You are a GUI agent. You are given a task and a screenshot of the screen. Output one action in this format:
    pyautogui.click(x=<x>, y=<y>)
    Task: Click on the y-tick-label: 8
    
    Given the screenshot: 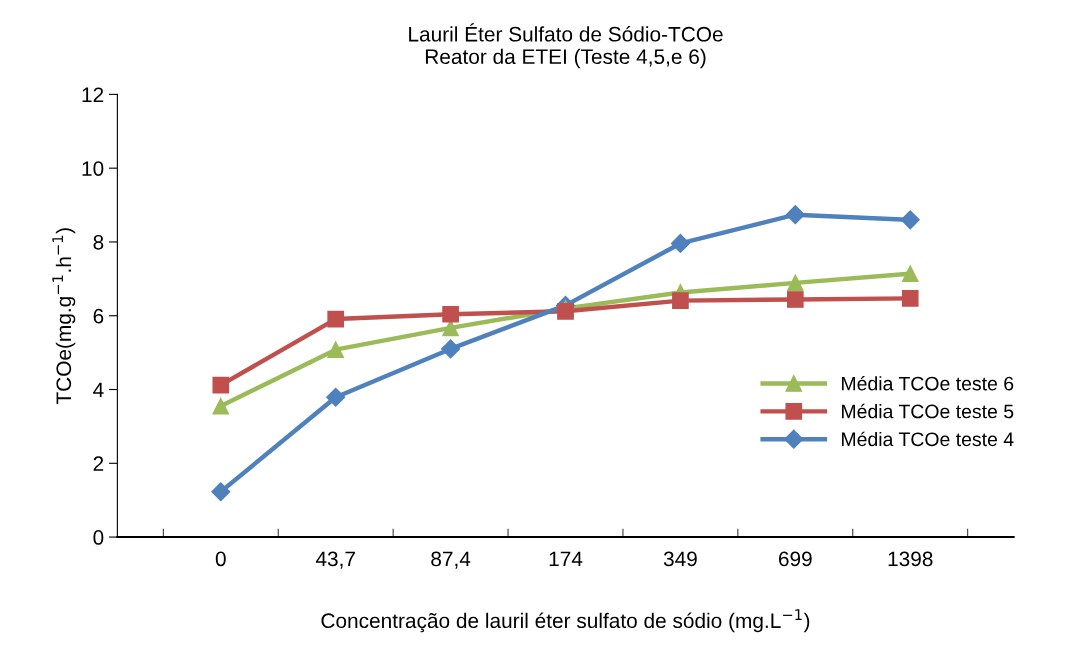 What is the action you would take?
    pyautogui.click(x=98, y=242)
    